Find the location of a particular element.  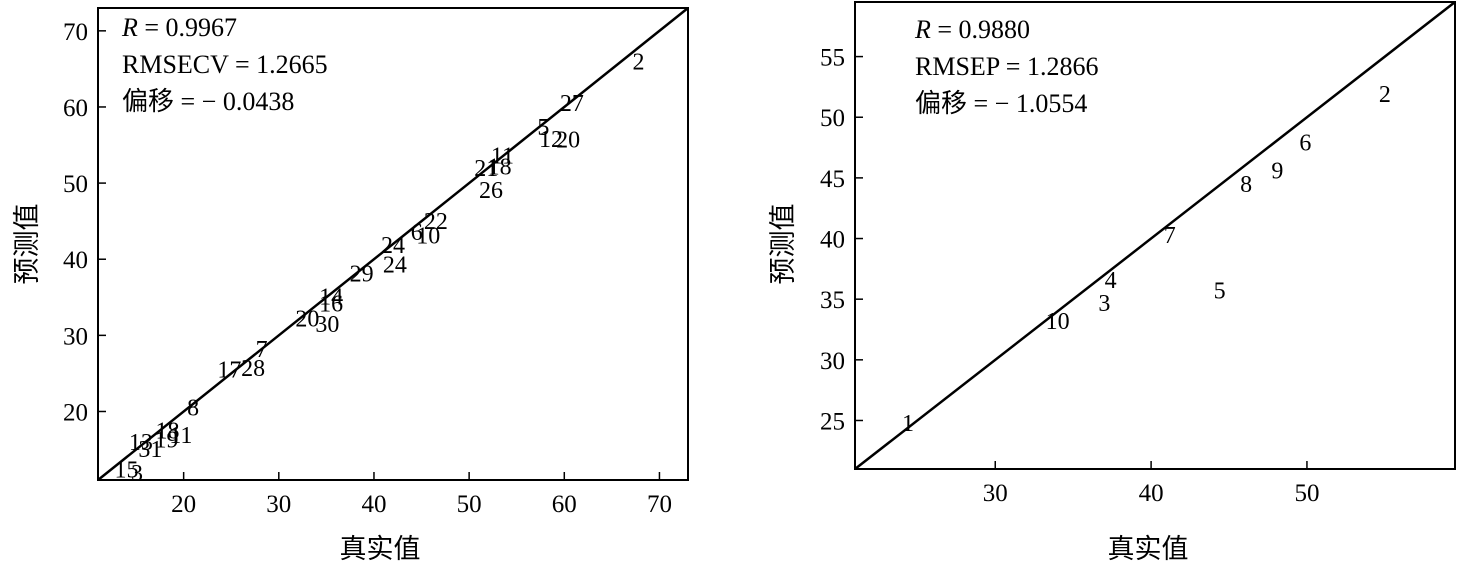

data-point-label: 4 is located at coordinates (1111, 281).